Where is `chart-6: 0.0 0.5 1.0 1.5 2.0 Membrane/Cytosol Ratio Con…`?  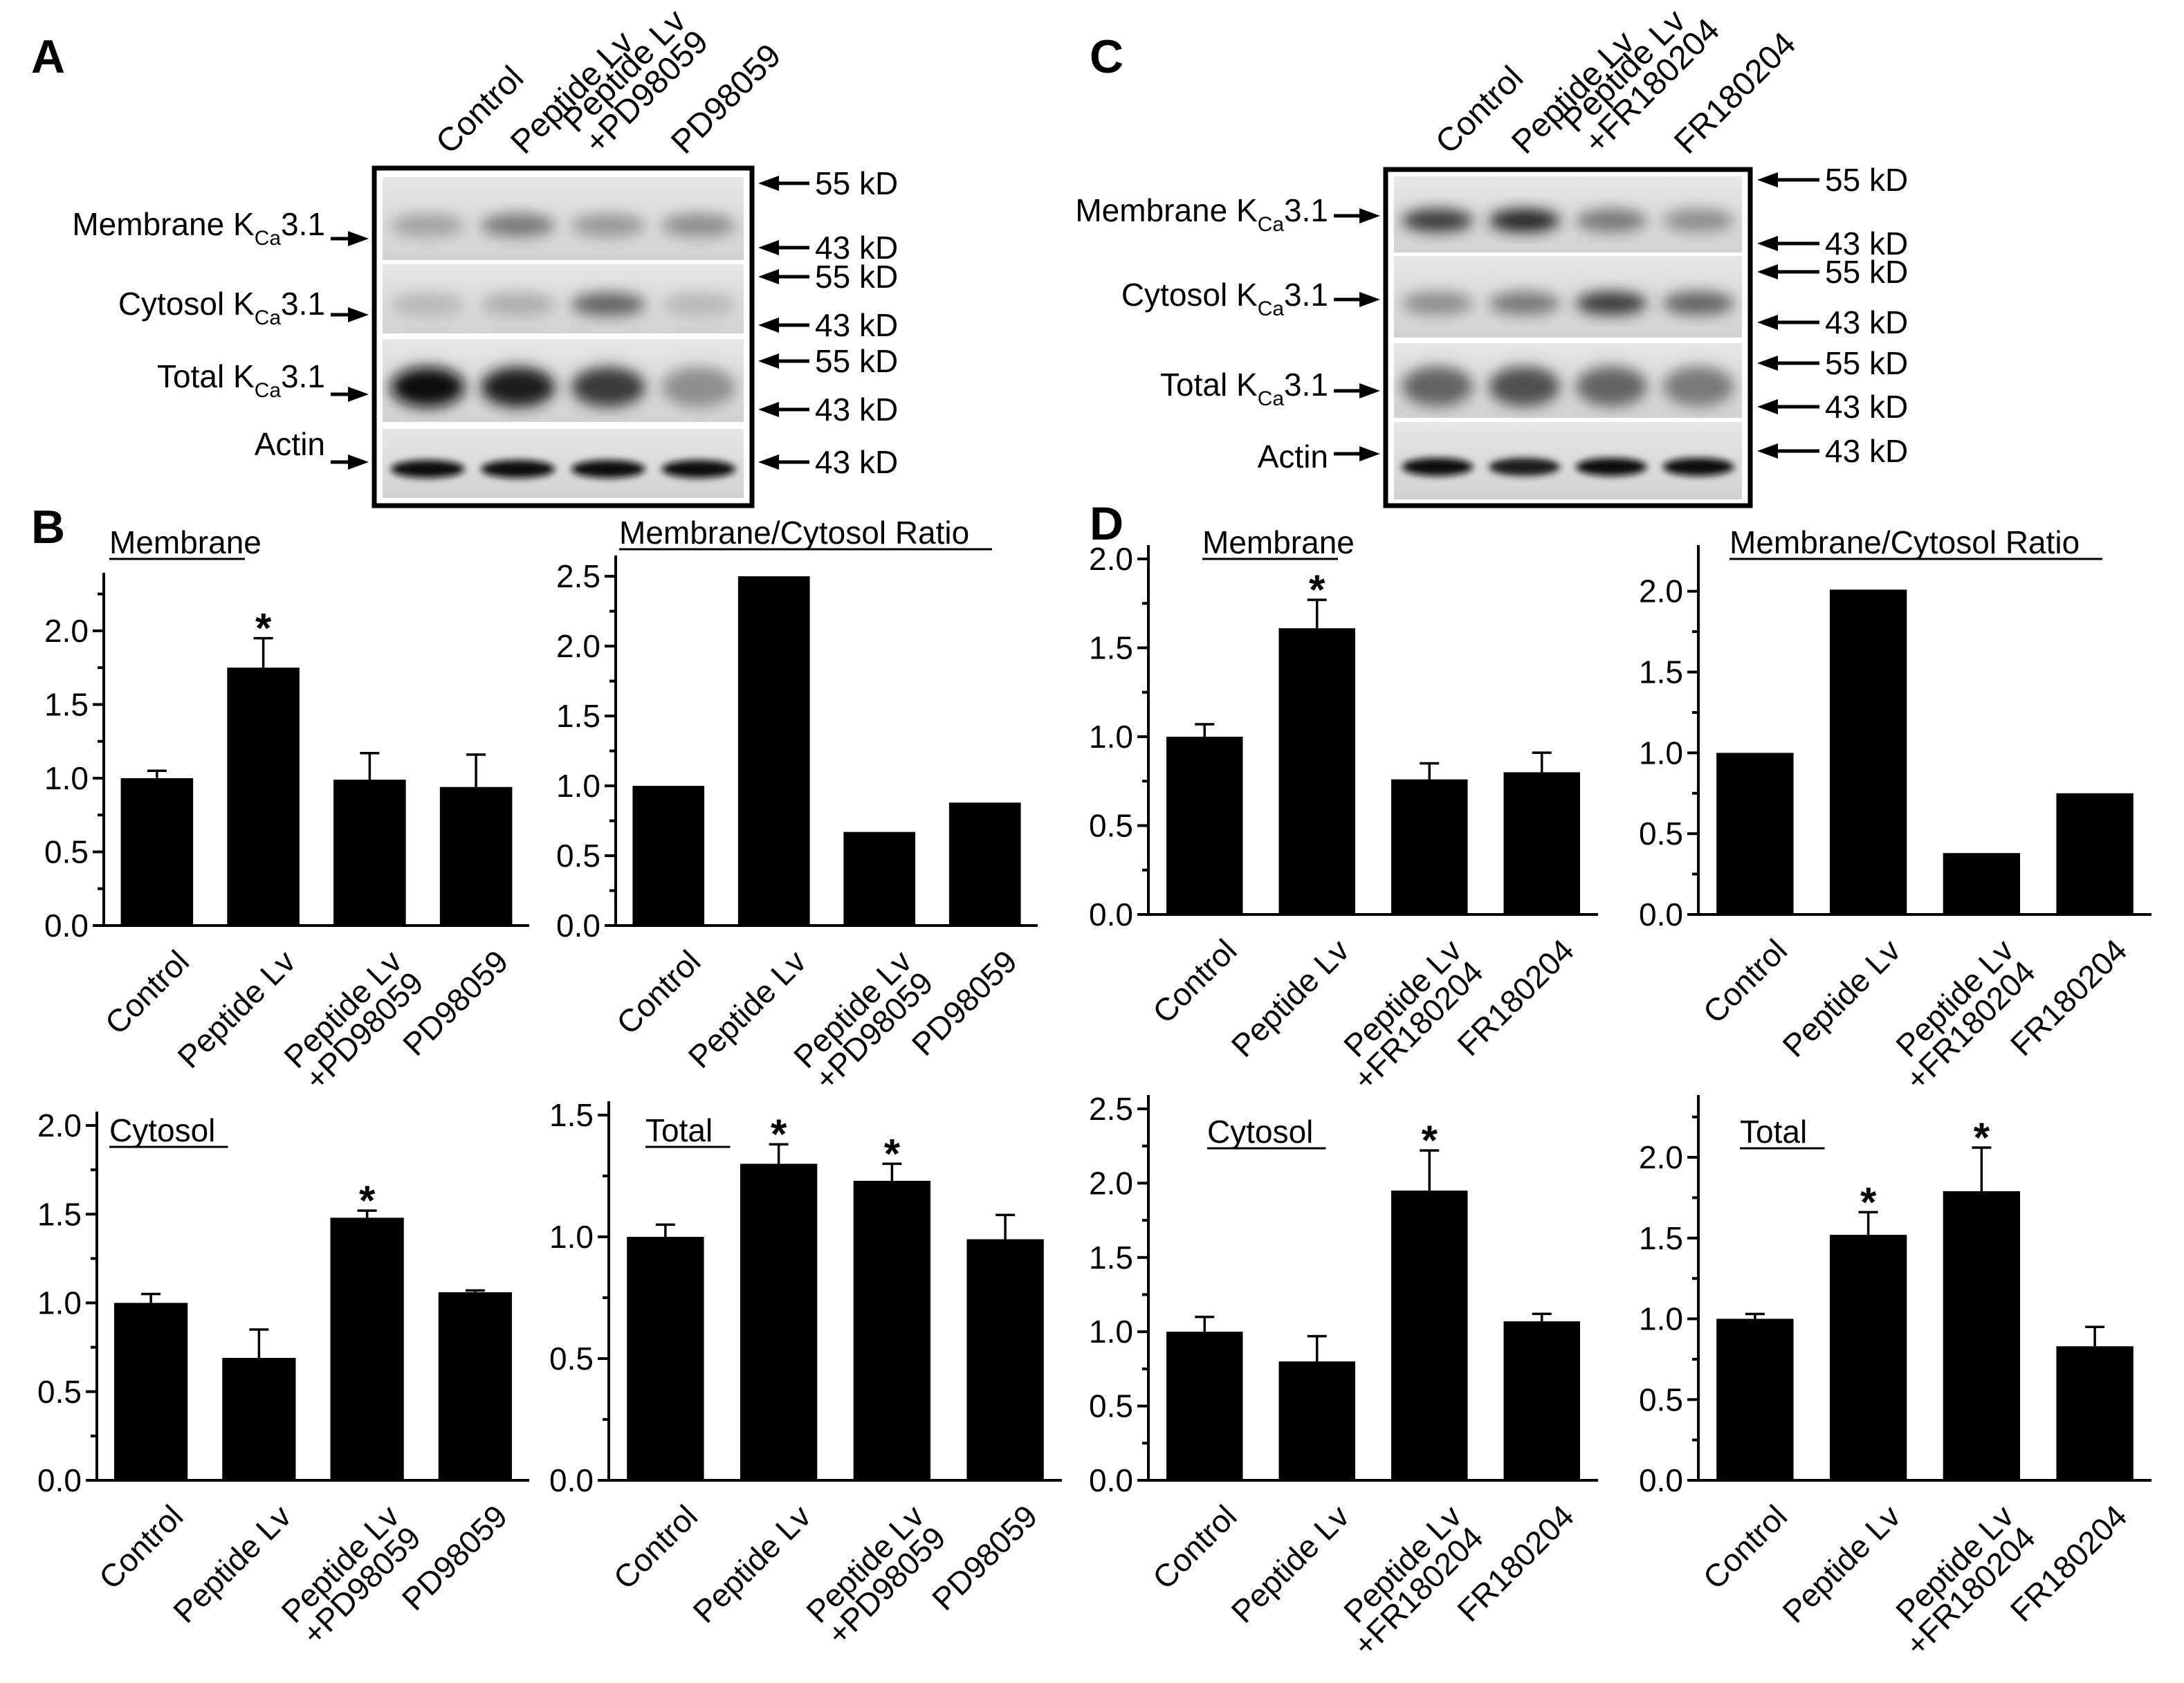
chart-6: 0.0 0.5 1.0 1.5 2.0 Membrane/Cytosol Ratio Con… is located at coordinates (1895, 810).